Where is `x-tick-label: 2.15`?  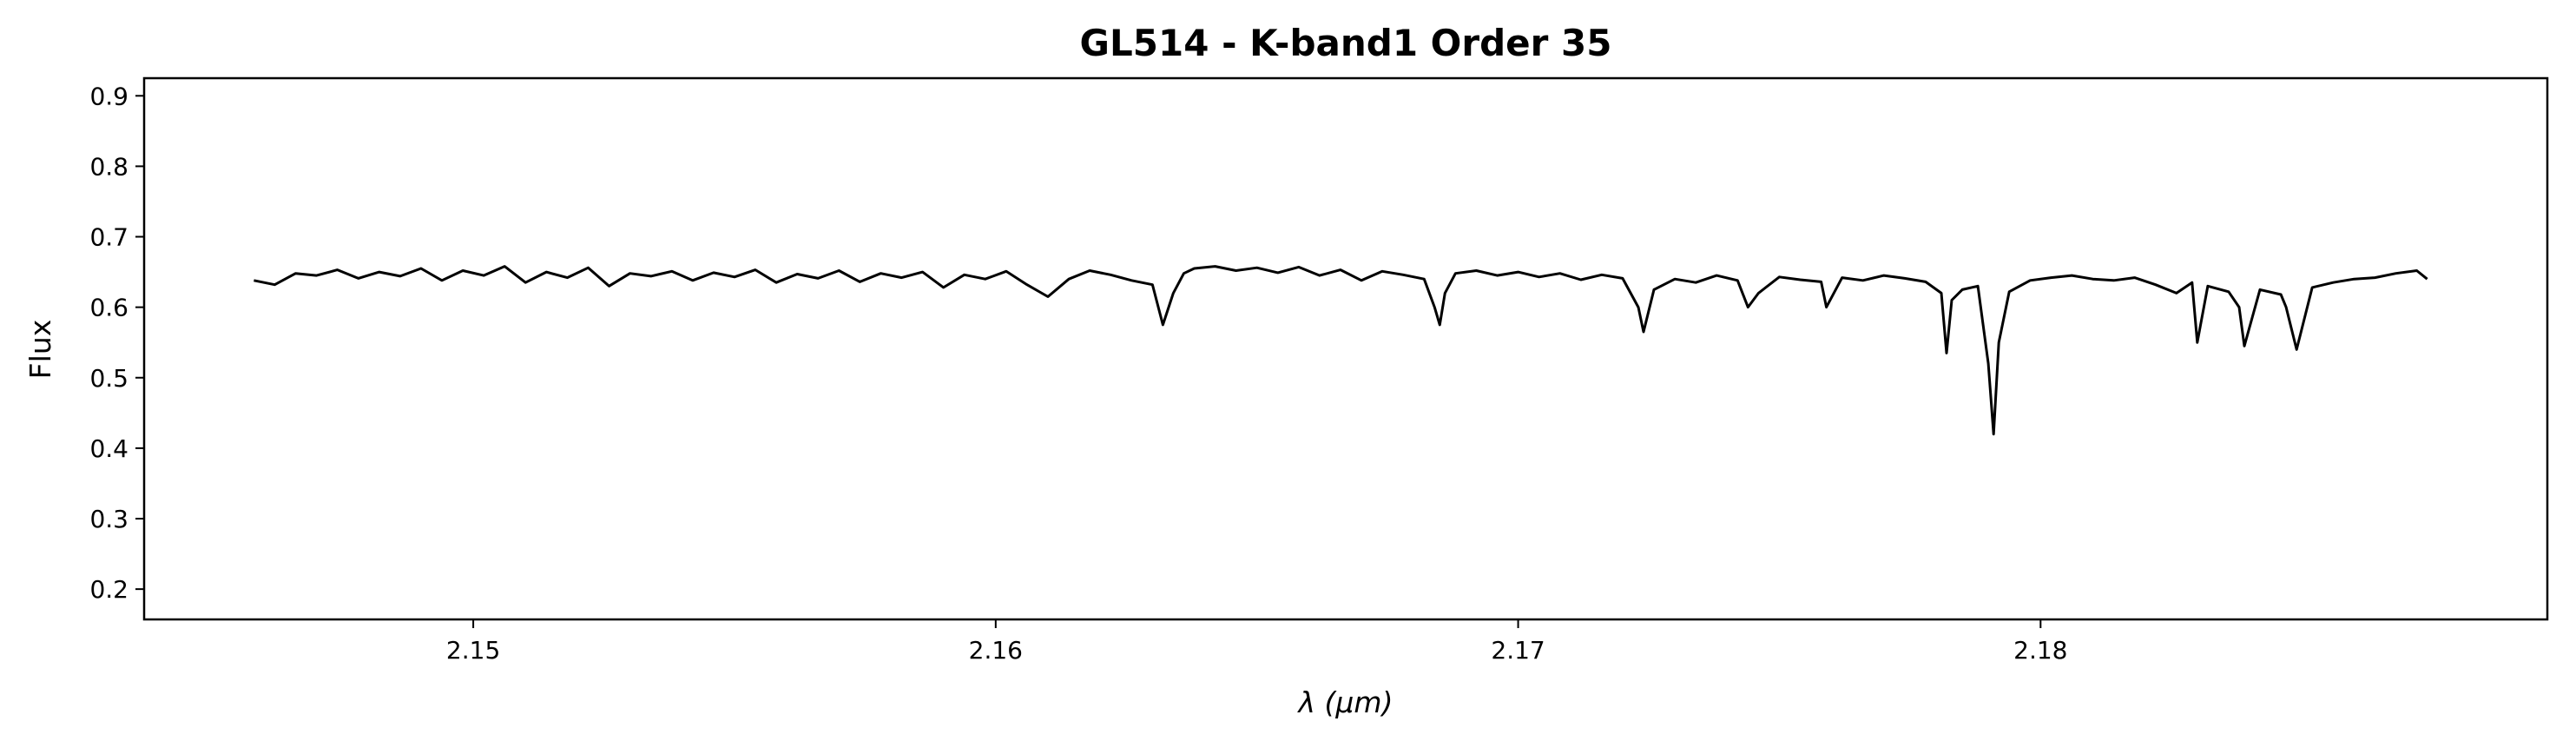 x-tick-label: 2.15 is located at coordinates (473, 650).